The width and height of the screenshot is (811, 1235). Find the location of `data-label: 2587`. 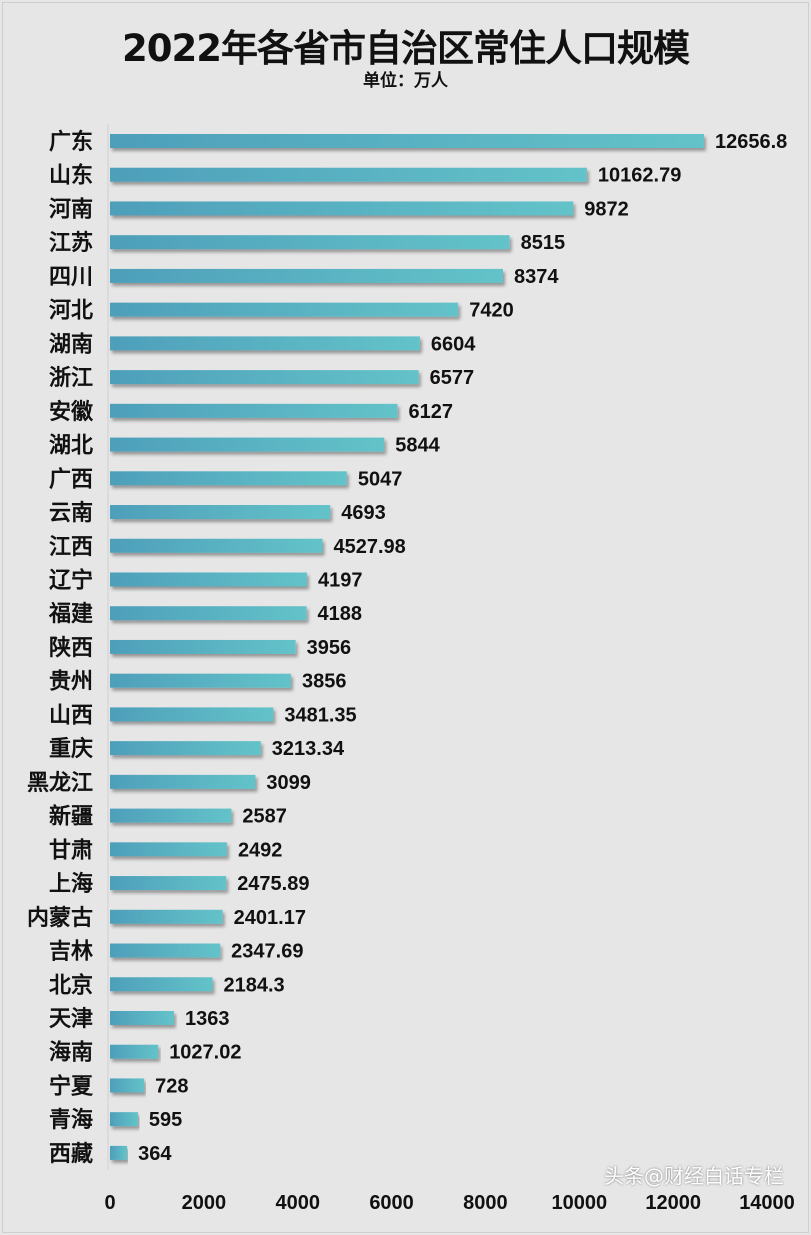

data-label: 2587 is located at coordinates (264, 817).